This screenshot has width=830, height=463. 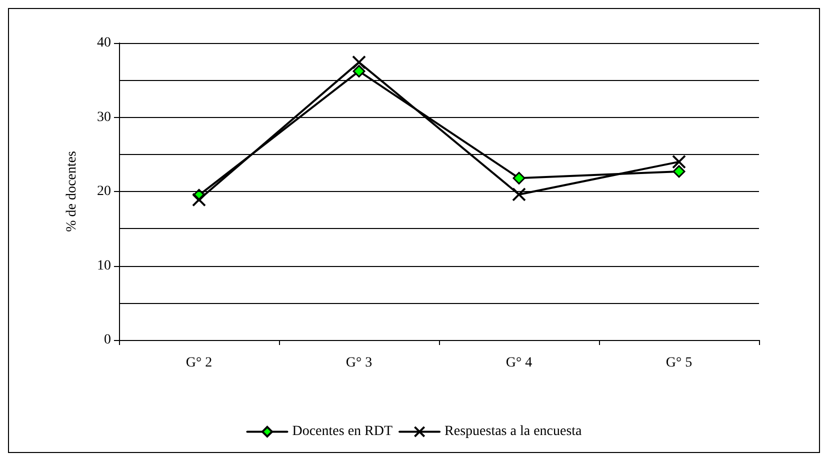 What do you see at coordinates (72, 191) in the screenshot?
I see `y-axis-title: % de docentes` at bounding box center [72, 191].